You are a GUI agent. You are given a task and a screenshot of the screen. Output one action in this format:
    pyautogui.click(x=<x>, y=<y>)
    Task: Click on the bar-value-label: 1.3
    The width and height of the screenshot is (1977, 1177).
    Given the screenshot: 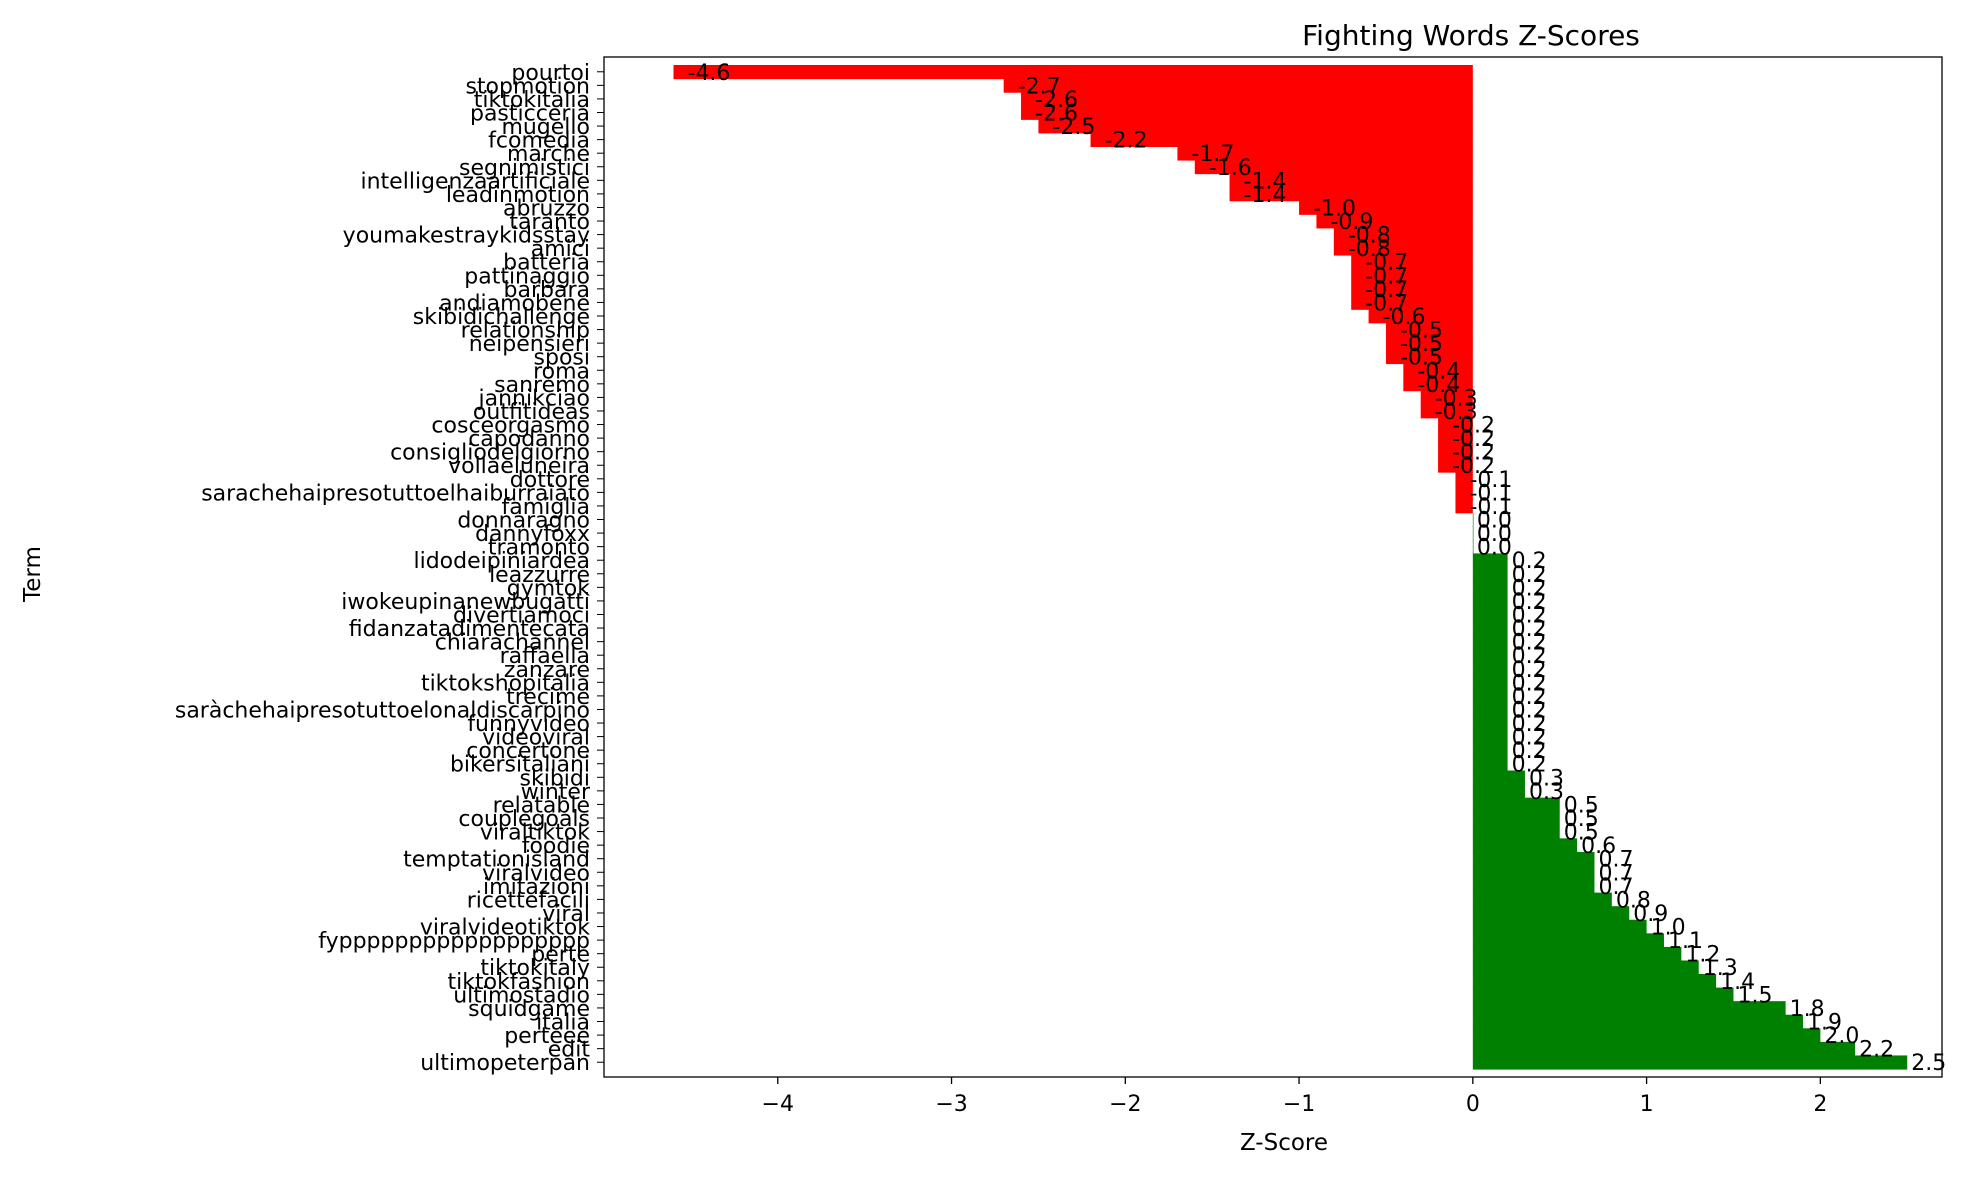 What is the action you would take?
    pyautogui.click(x=1720, y=968)
    